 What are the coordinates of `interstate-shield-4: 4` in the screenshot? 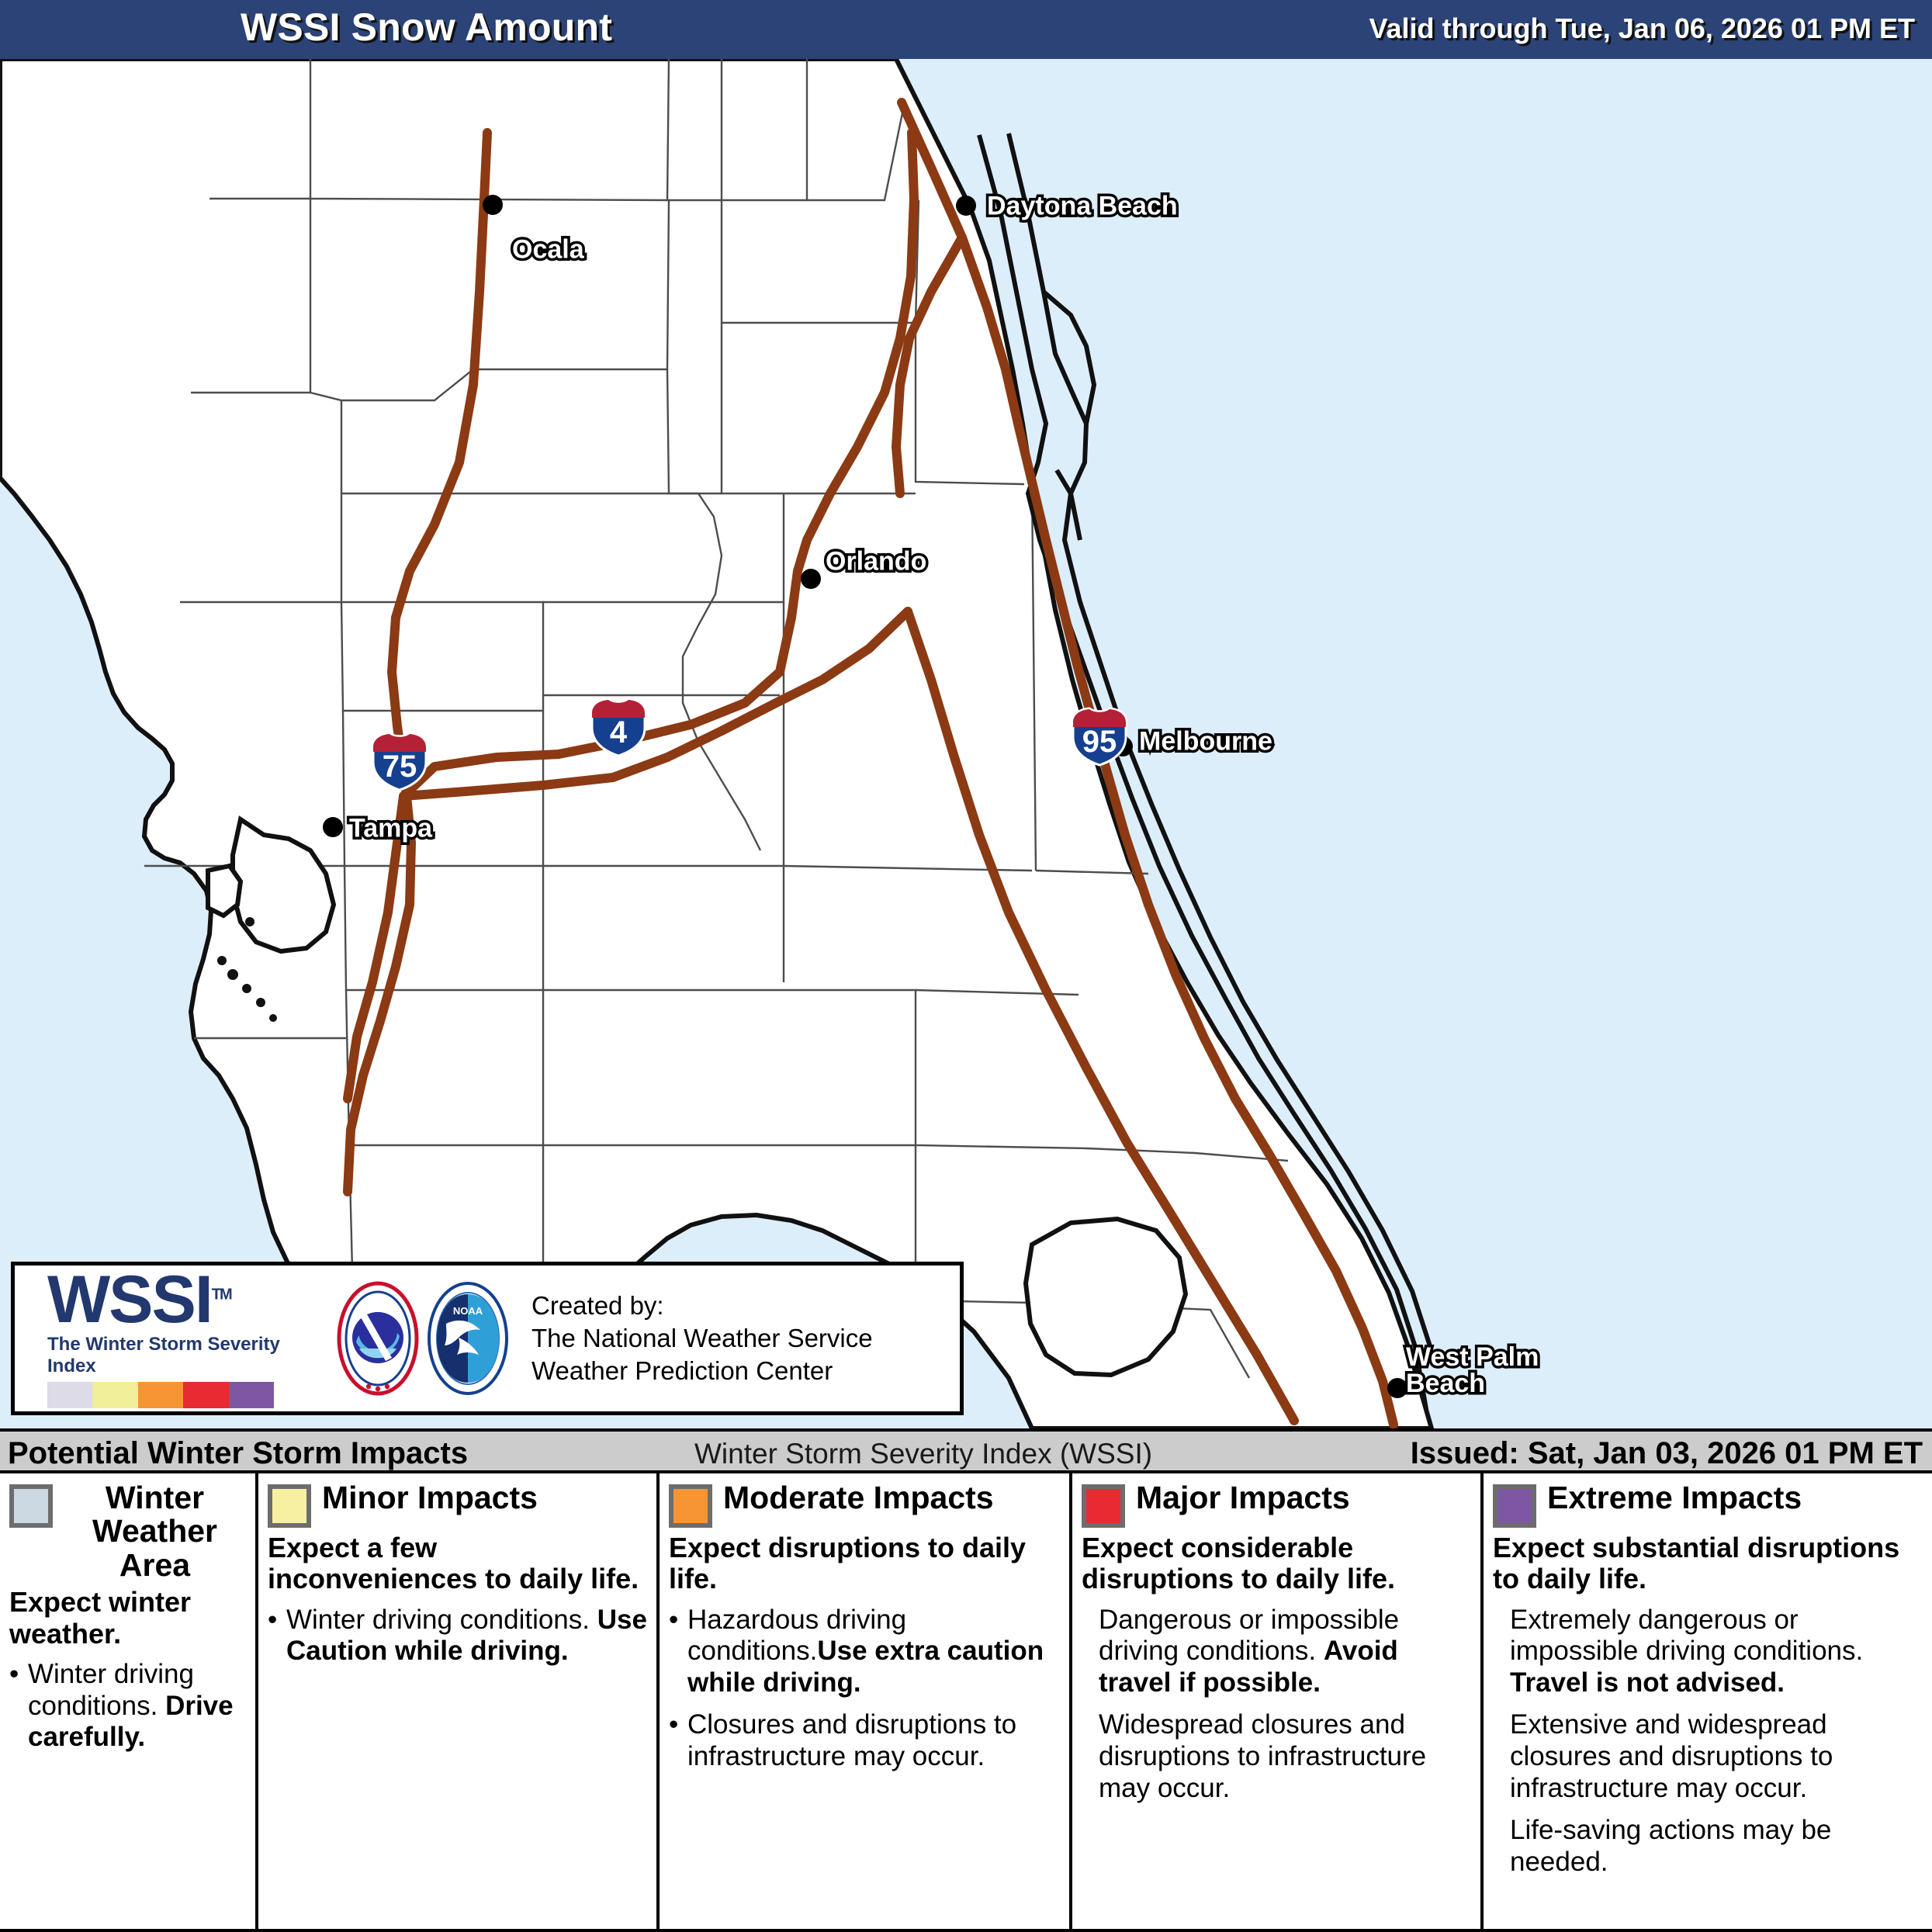 It's located at (618, 727).